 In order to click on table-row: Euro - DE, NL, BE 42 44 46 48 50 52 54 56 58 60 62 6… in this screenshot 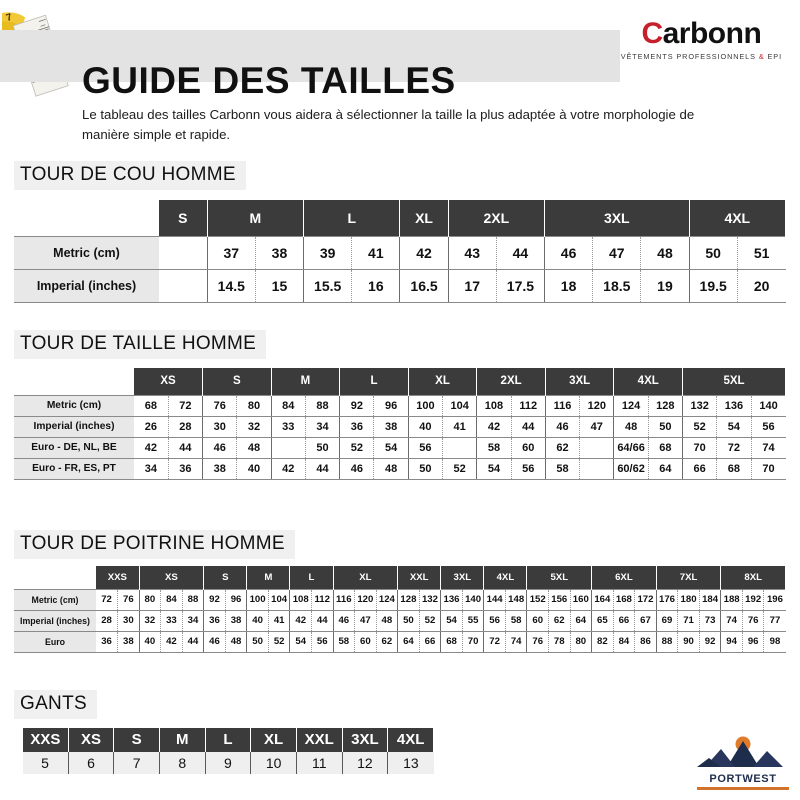, I will do `click(400, 447)`.